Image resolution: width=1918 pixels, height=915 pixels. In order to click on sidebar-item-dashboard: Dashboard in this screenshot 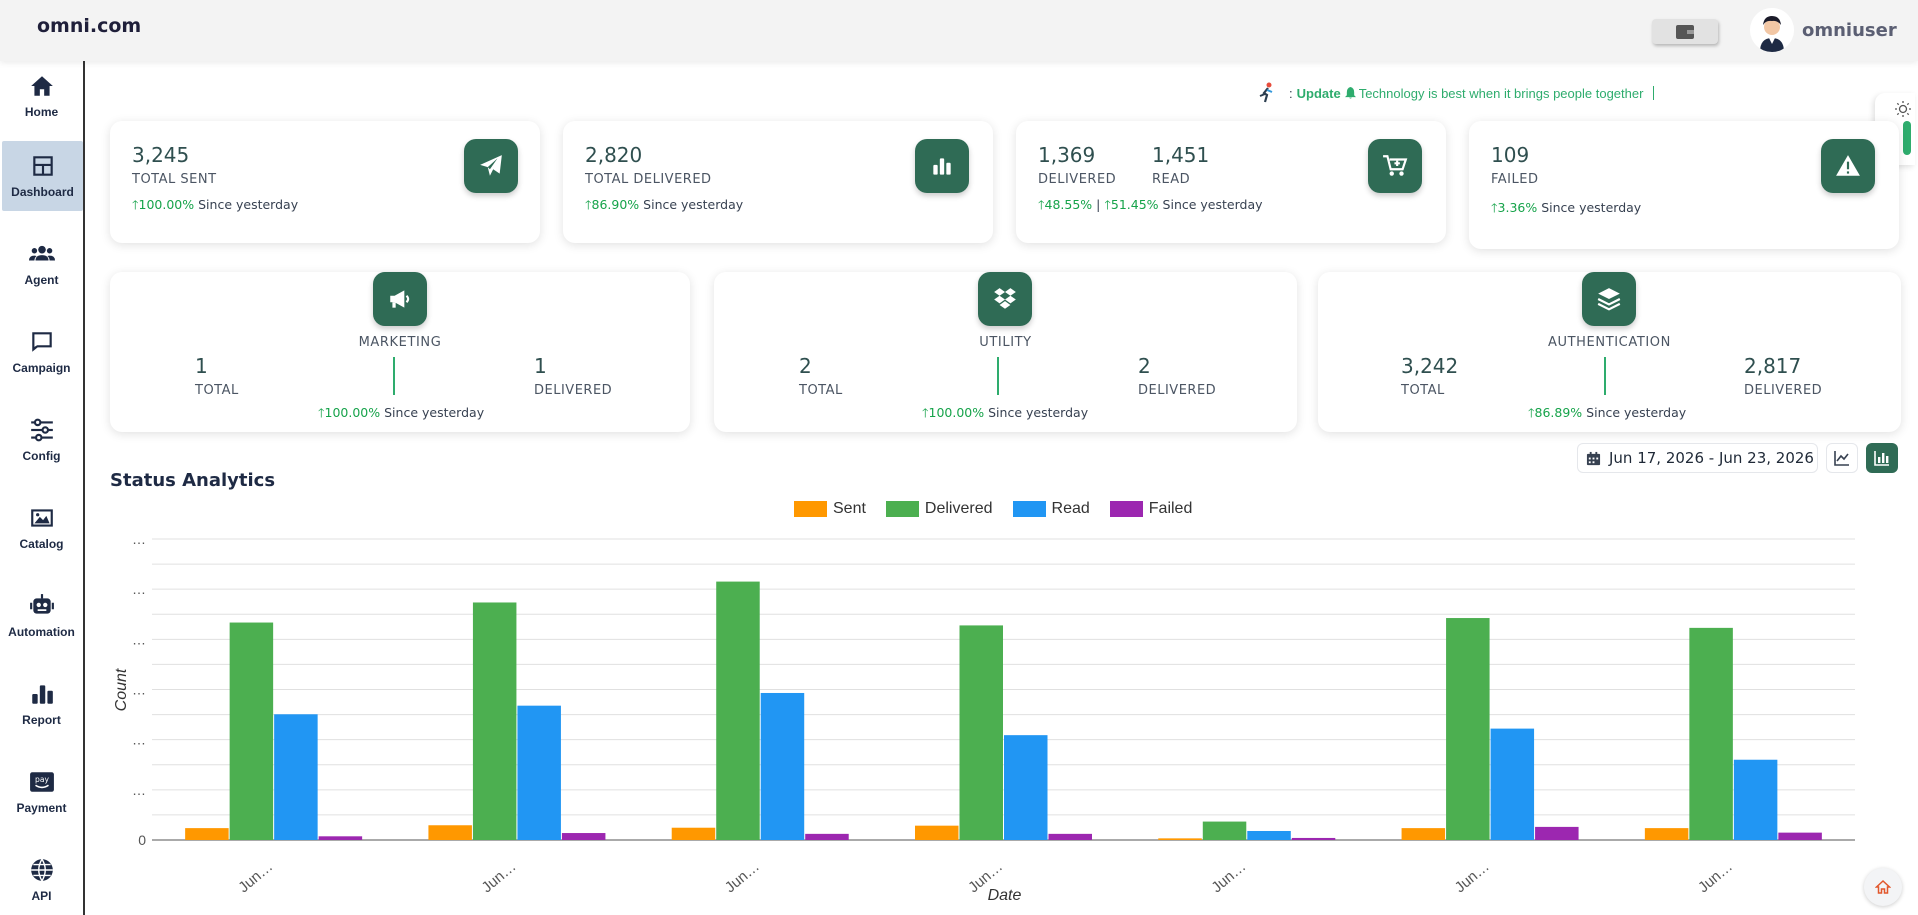, I will do `click(42, 176)`.